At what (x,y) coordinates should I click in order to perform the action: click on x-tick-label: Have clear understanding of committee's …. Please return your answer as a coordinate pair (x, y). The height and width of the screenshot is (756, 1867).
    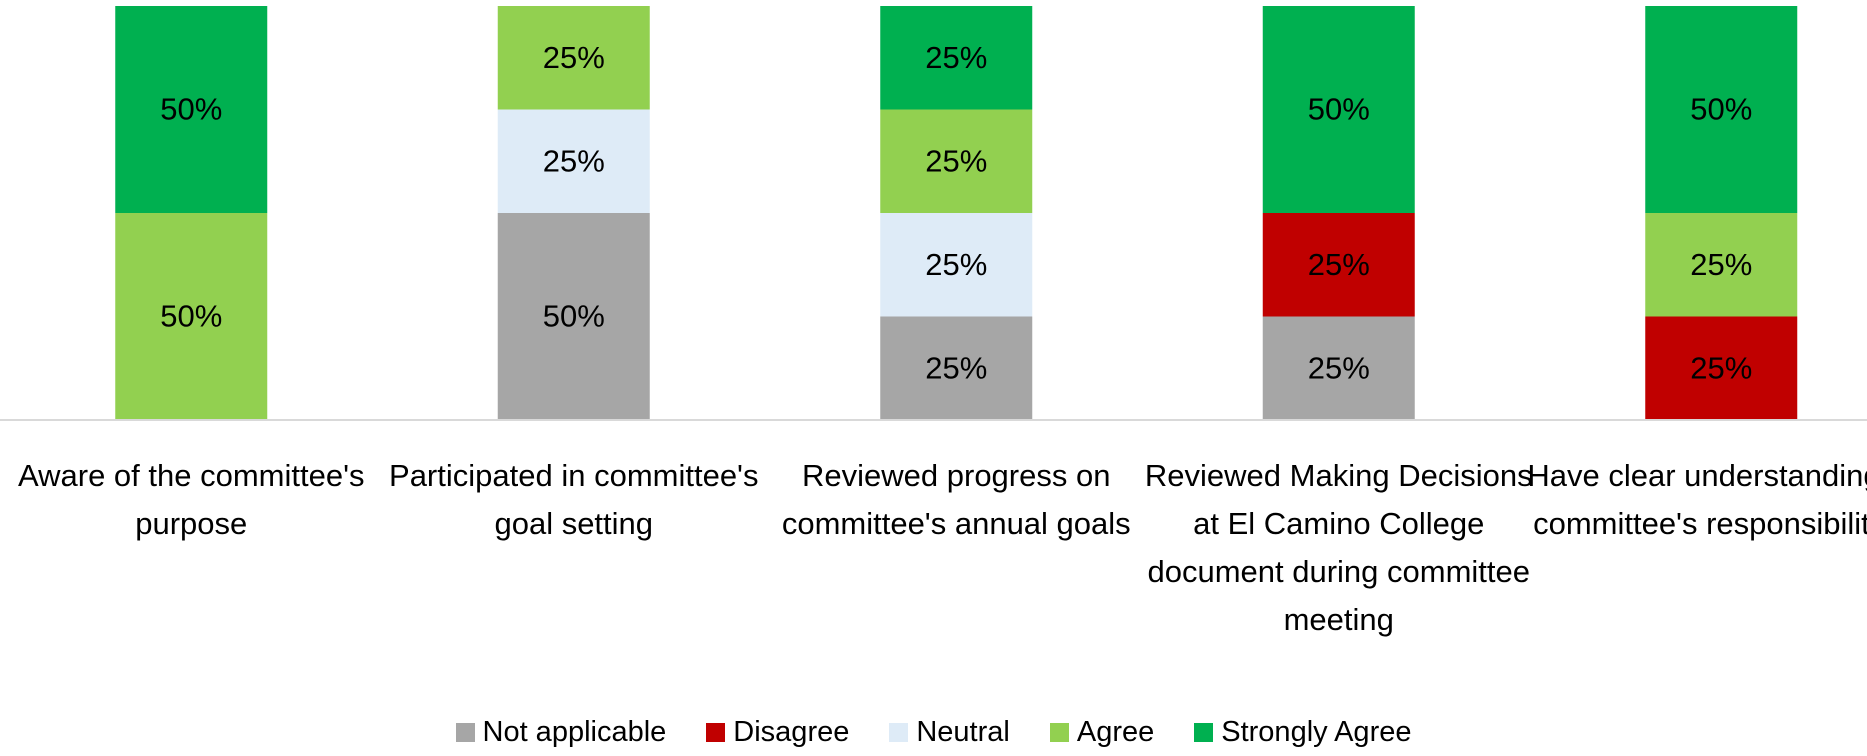
    Looking at the image, I should click on (1697, 499).